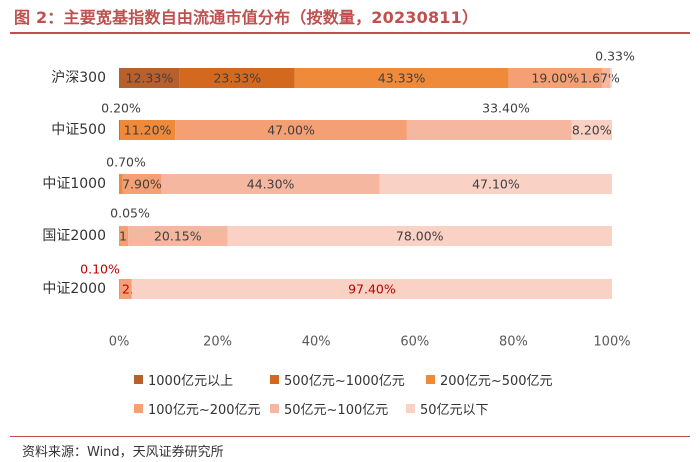  What do you see at coordinates (121, 108) in the screenshot?
I see `data-label: 0.20%` at bounding box center [121, 108].